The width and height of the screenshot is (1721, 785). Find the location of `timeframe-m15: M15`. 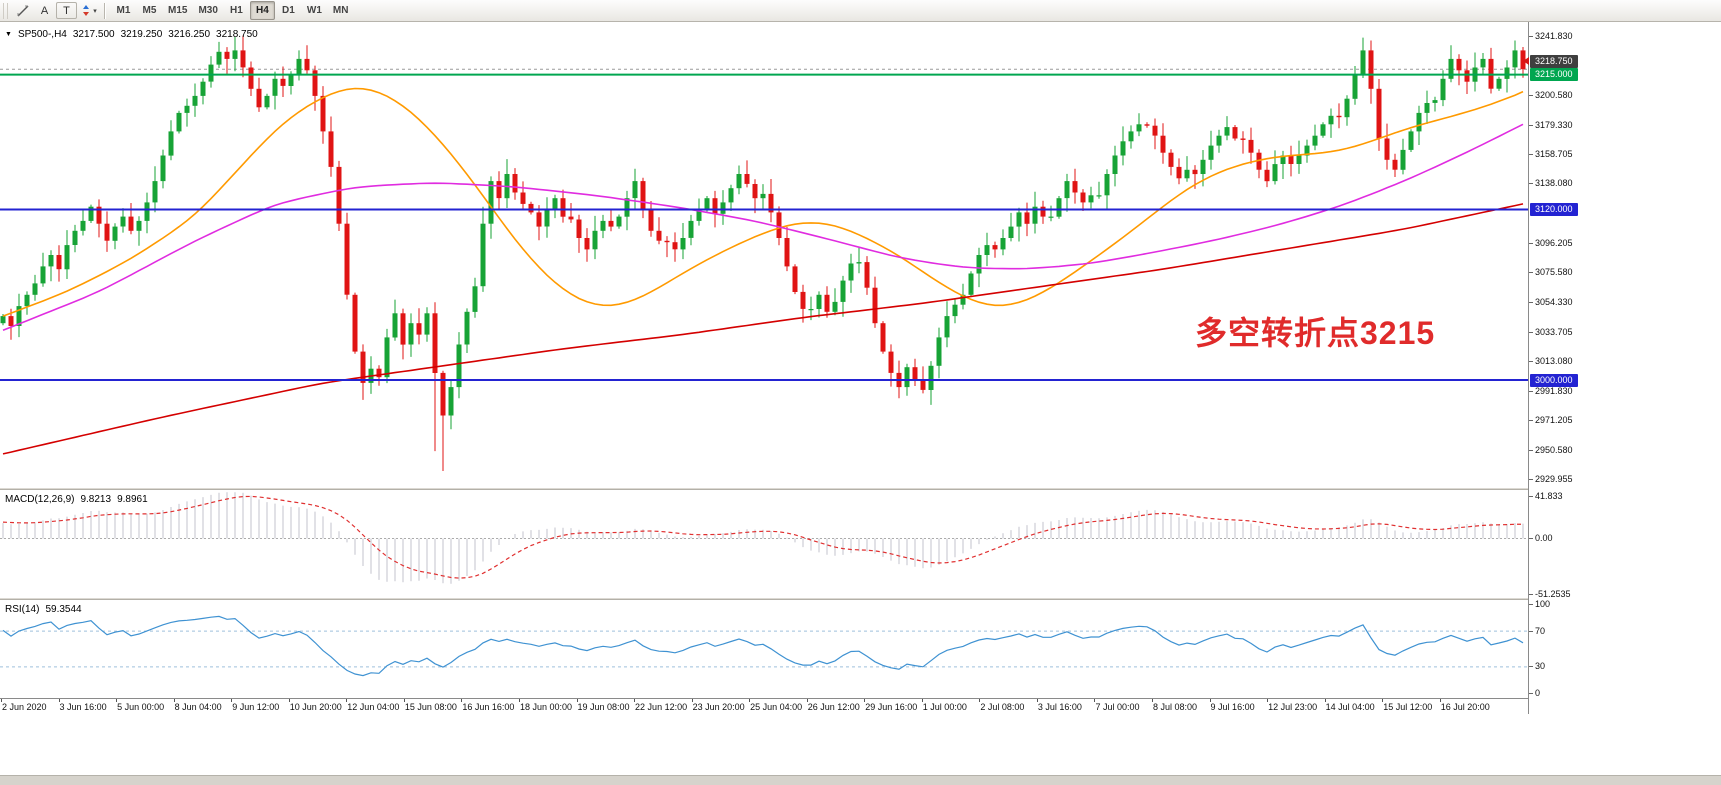

timeframe-m15: M15 is located at coordinates (177, 10).